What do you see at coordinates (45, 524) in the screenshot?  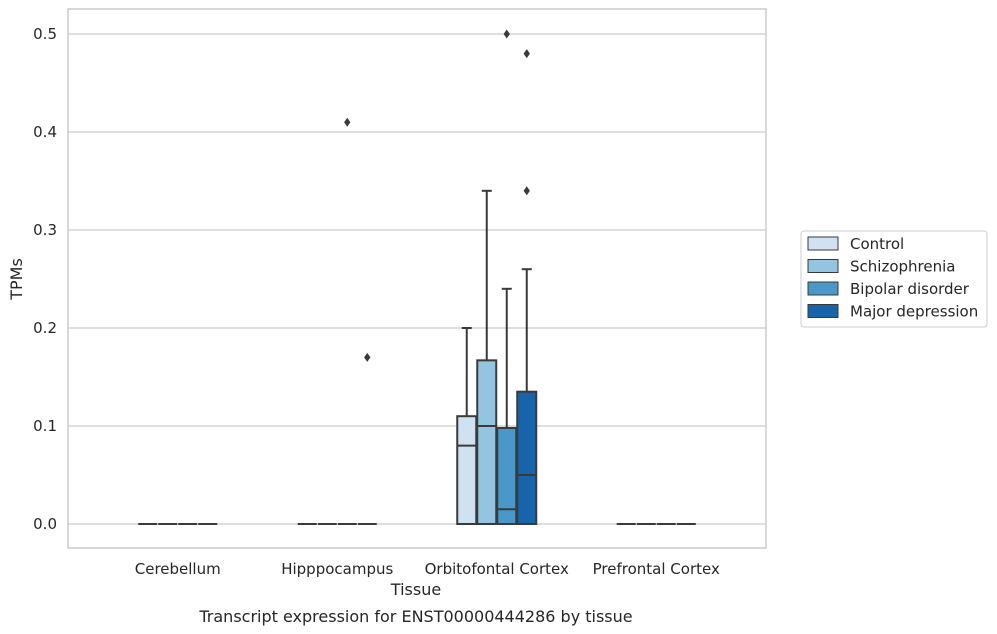 I see `y-tick-label: 0.0` at bounding box center [45, 524].